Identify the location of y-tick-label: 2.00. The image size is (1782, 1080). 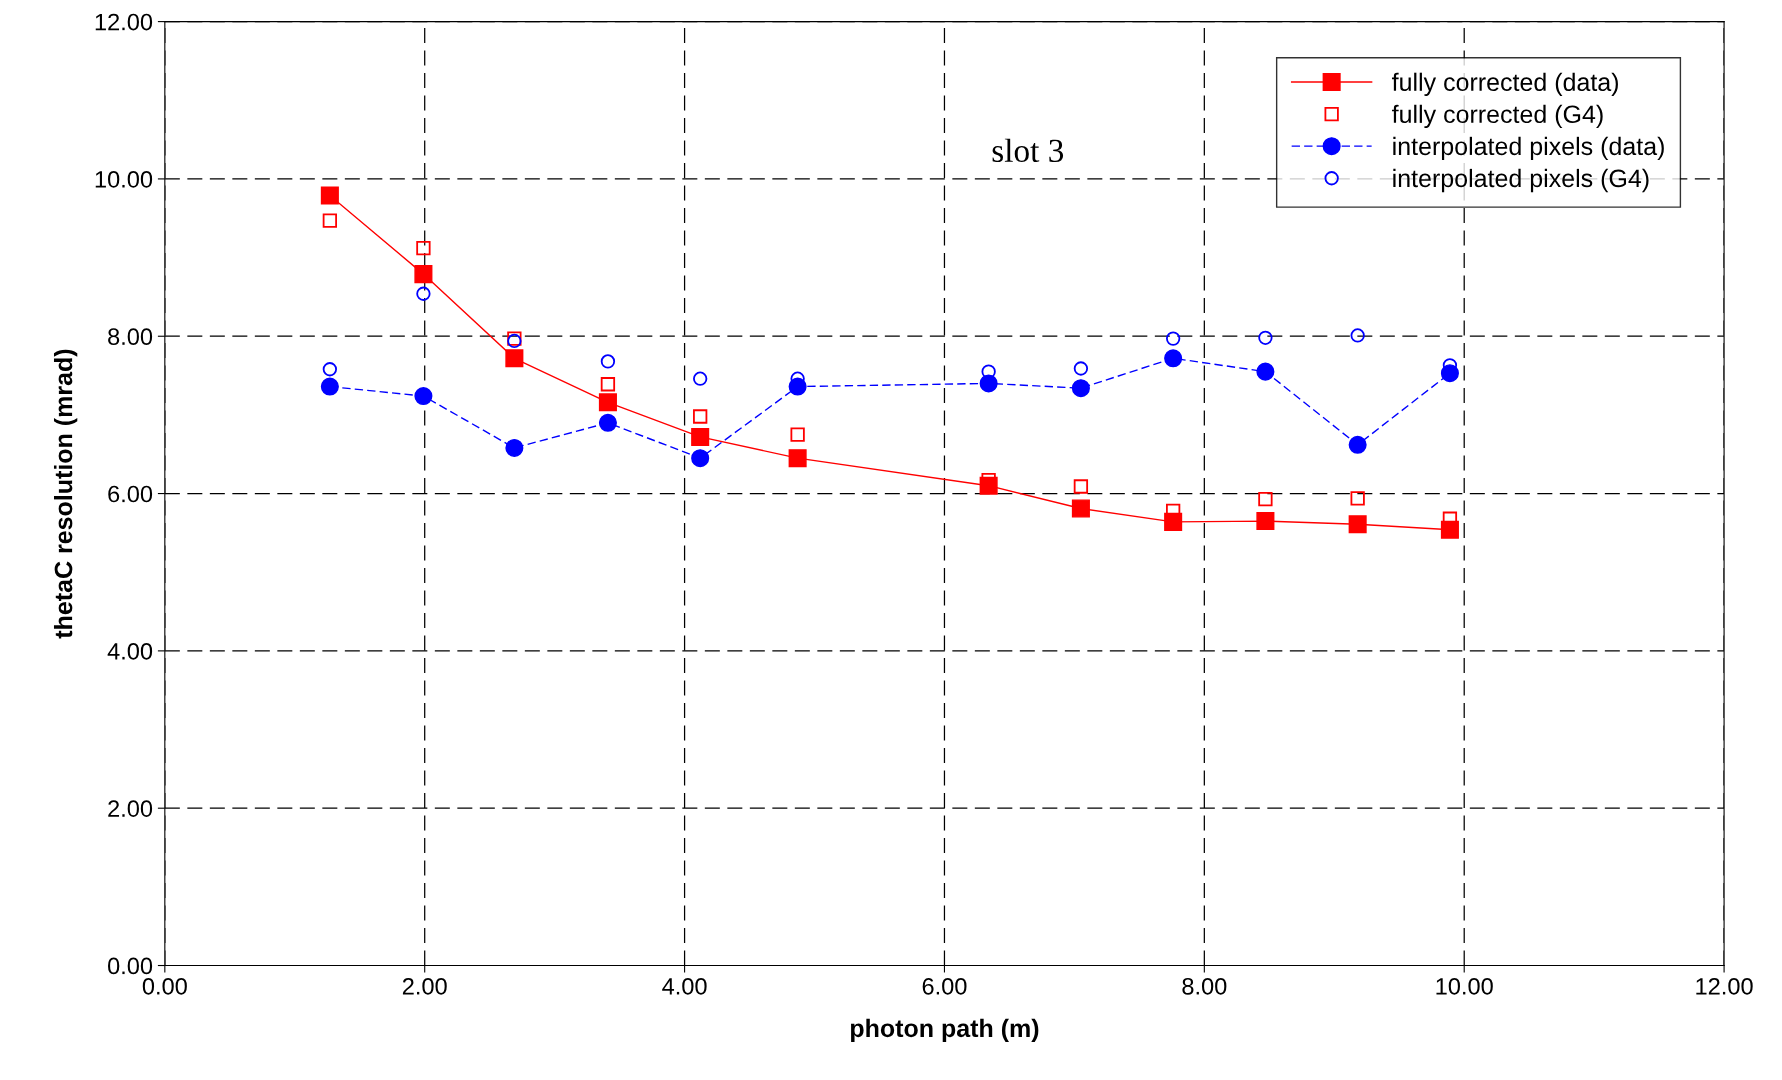
(130, 808).